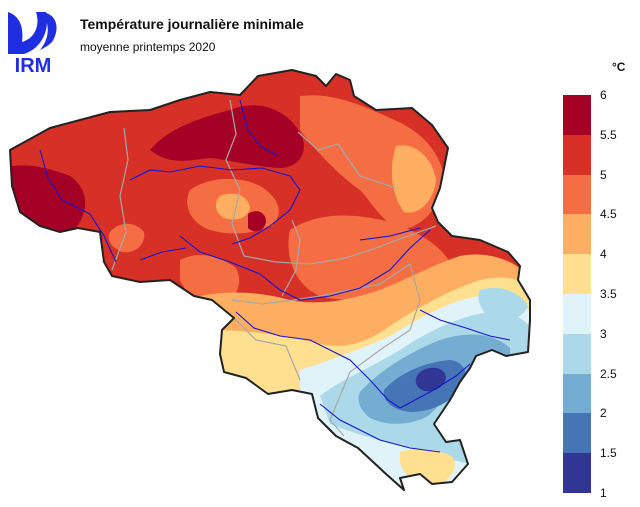 The image size is (640, 507). Describe the element at coordinates (603, 95) in the screenshot. I see `legend-label: 6` at that location.